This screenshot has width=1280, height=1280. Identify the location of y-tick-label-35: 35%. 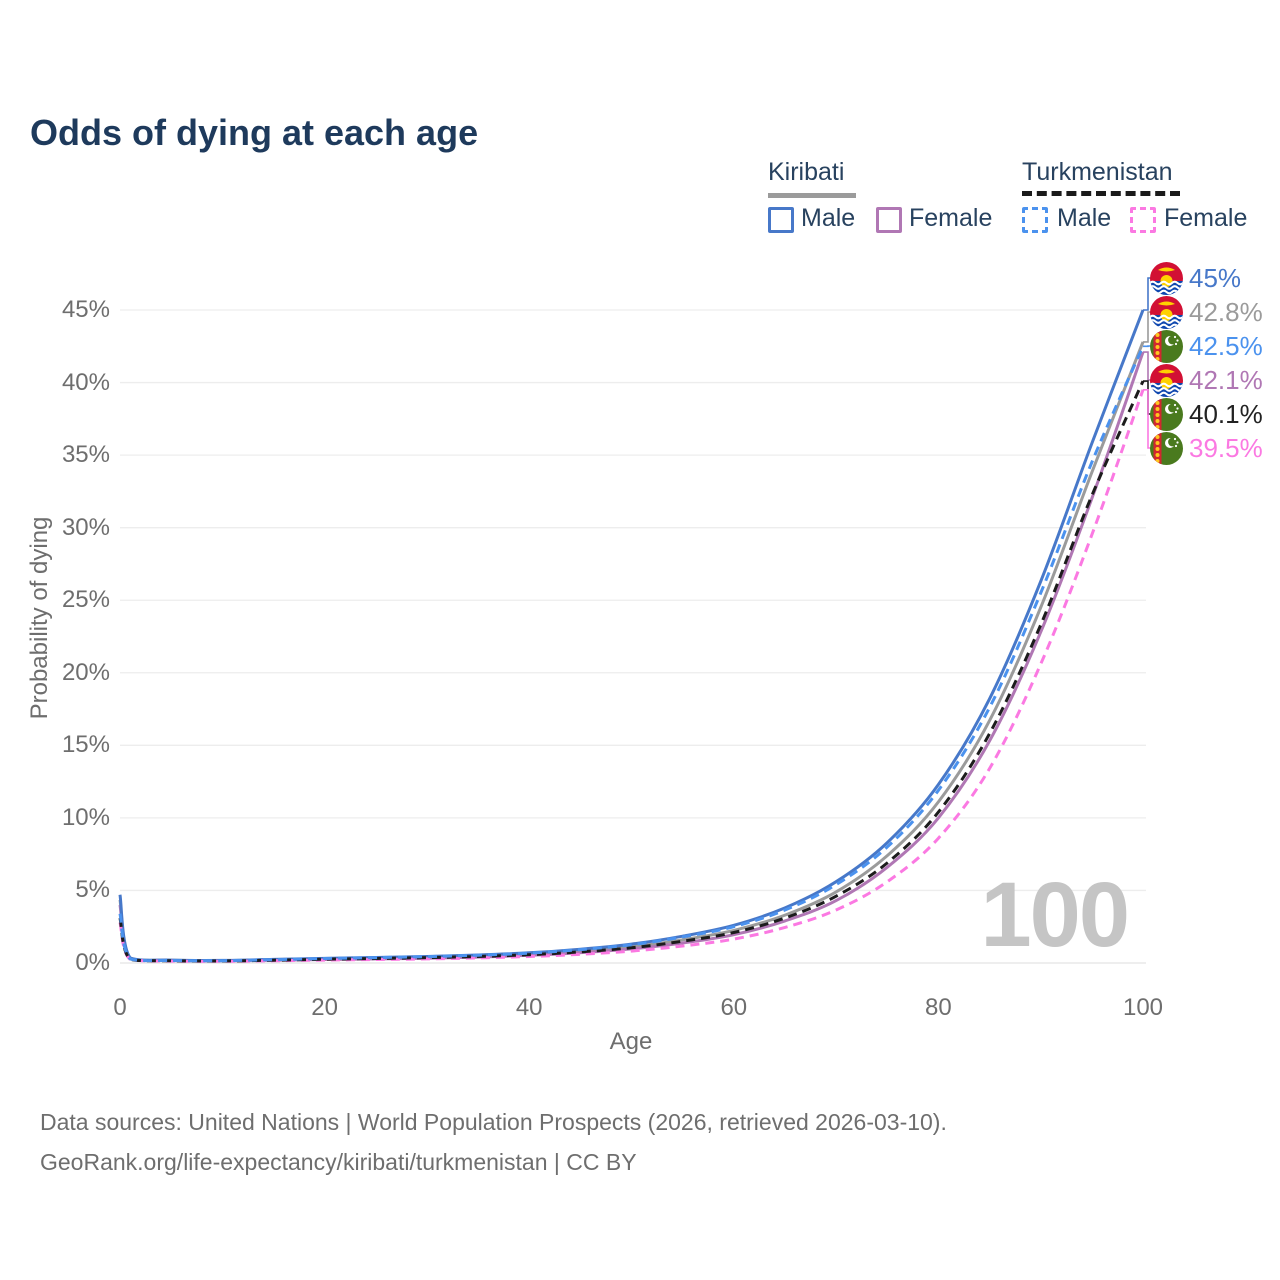
(85, 455).